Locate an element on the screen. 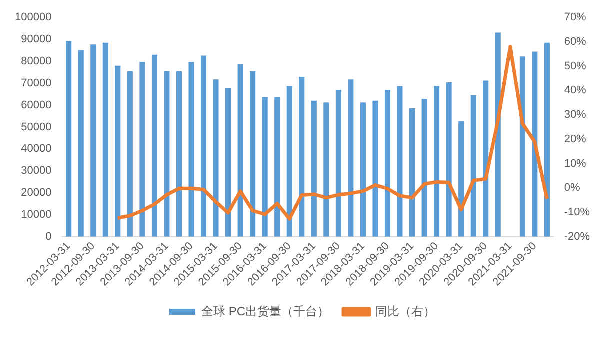 The width and height of the screenshot is (605, 340). y-tick-label: 30000 is located at coordinates (36, 171).